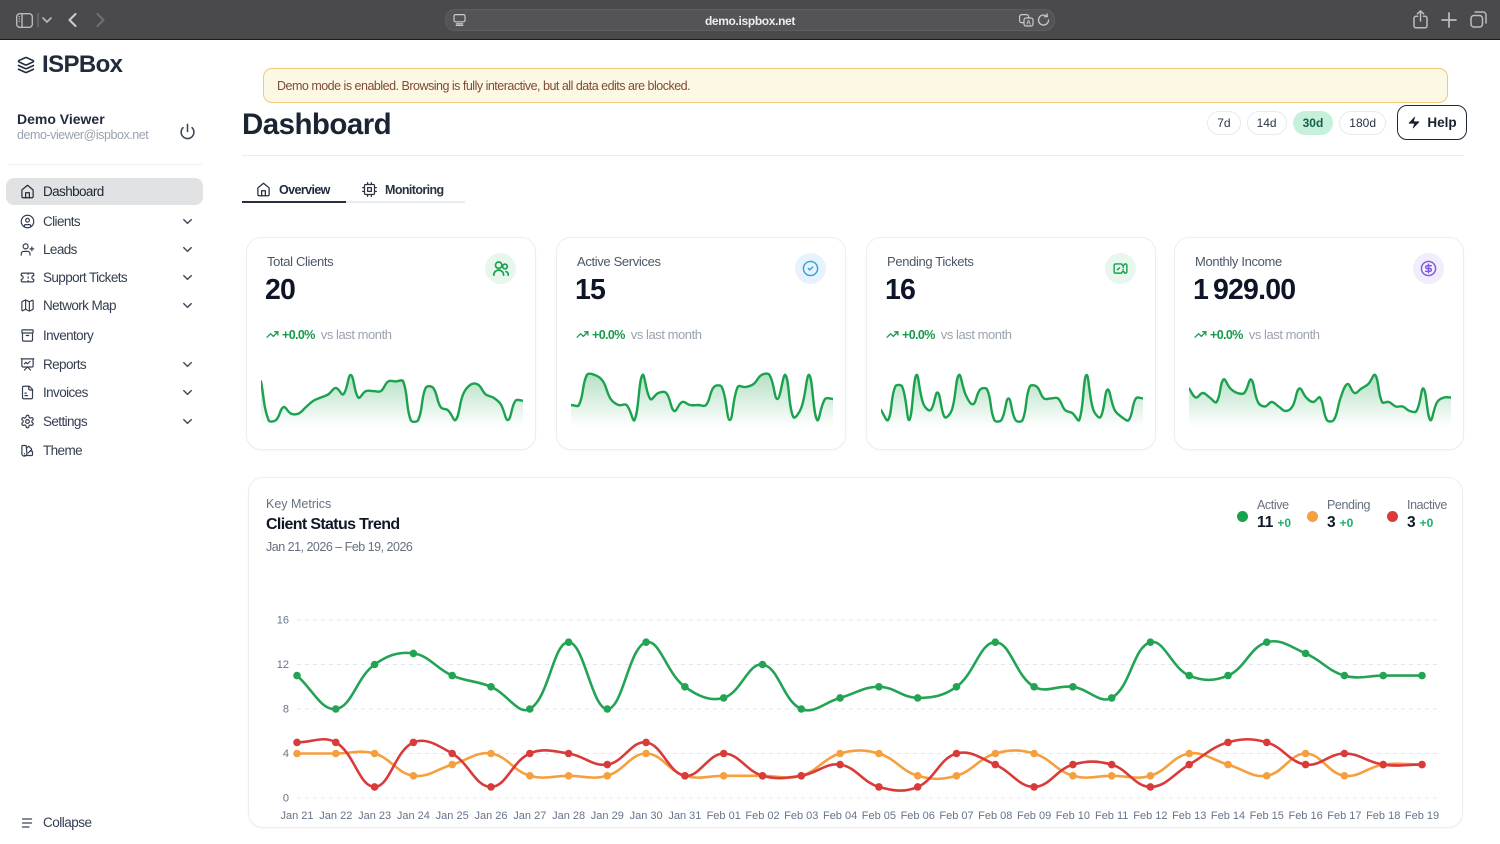 This screenshot has width=1500, height=844. Describe the element at coordinates (1383, 816) in the screenshot. I see `svg-text: Feb 18` at that location.